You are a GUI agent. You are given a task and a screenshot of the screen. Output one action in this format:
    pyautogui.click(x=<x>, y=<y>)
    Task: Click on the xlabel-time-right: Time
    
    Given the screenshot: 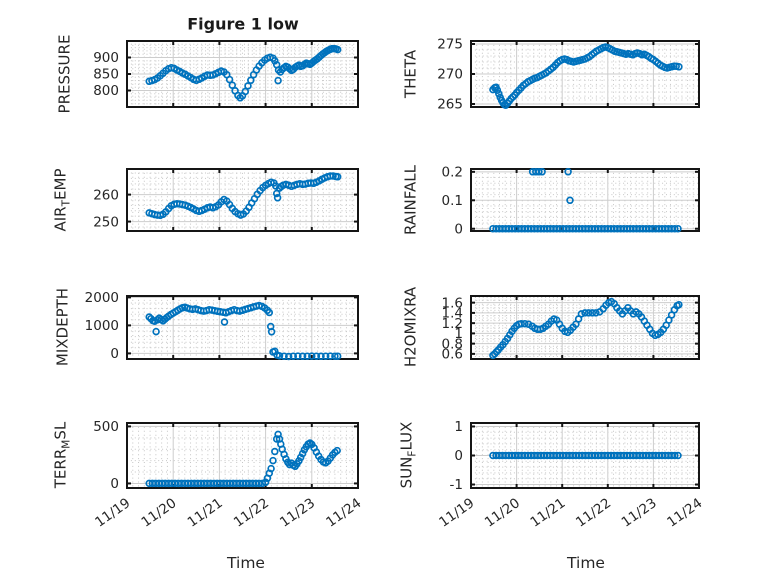 What is the action you would take?
    pyautogui.click(x=586, y=563)
    